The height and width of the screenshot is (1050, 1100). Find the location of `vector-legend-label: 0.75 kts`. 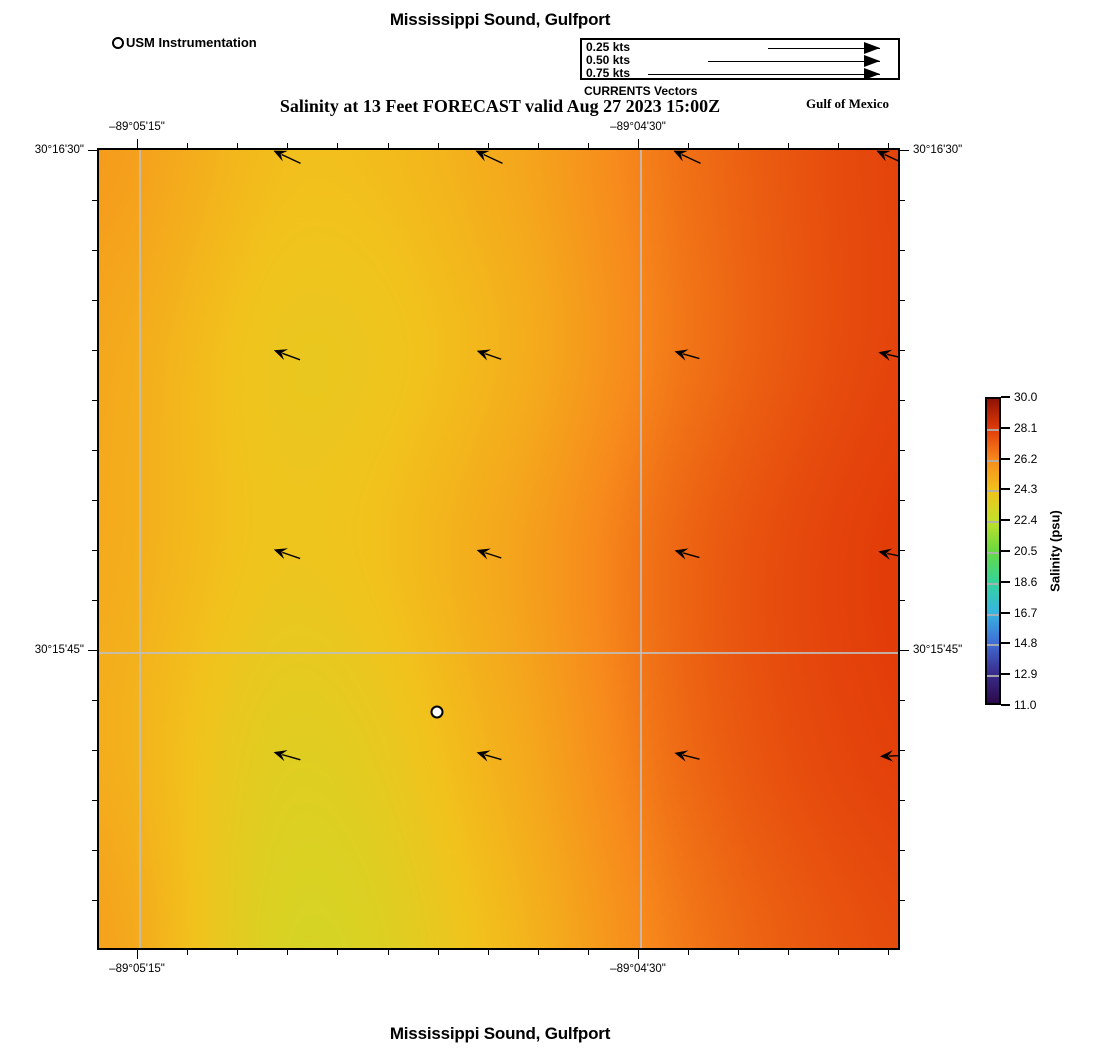

vector-legend-label: 0.75 kts is located at coordinates (608, 73).